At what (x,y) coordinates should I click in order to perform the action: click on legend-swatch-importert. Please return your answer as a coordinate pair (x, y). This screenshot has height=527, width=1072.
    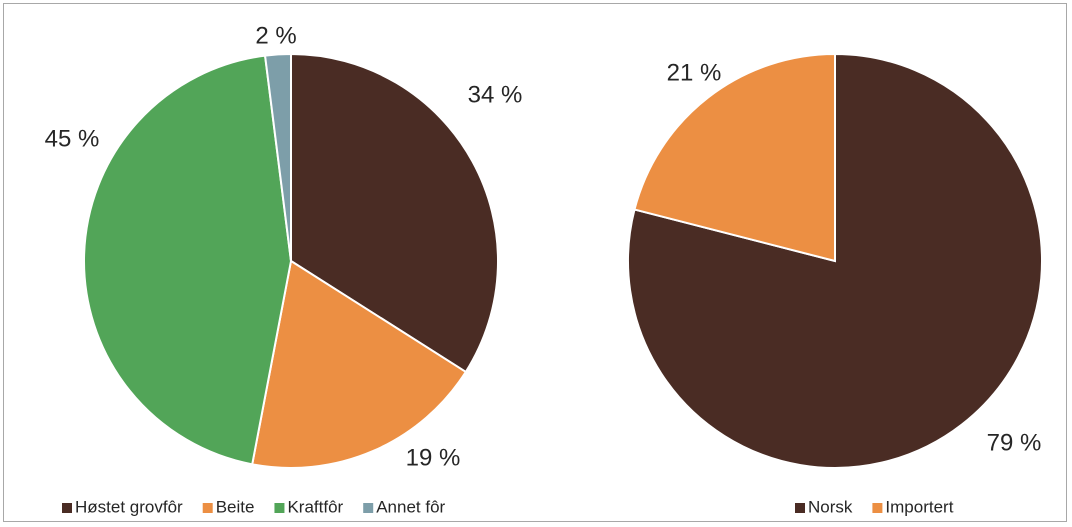
    Looking at the image, I should click on (877, 508).